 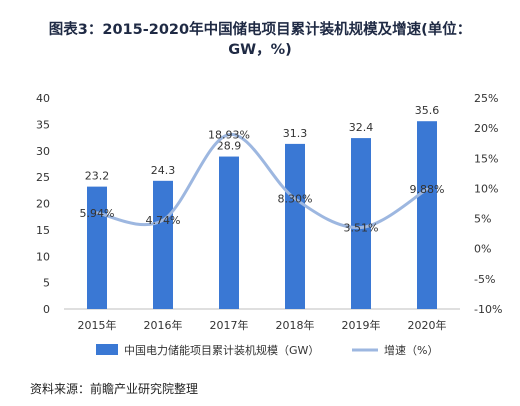 I want to click on y2-tick-label: 0%, so click(x=482, y=249).